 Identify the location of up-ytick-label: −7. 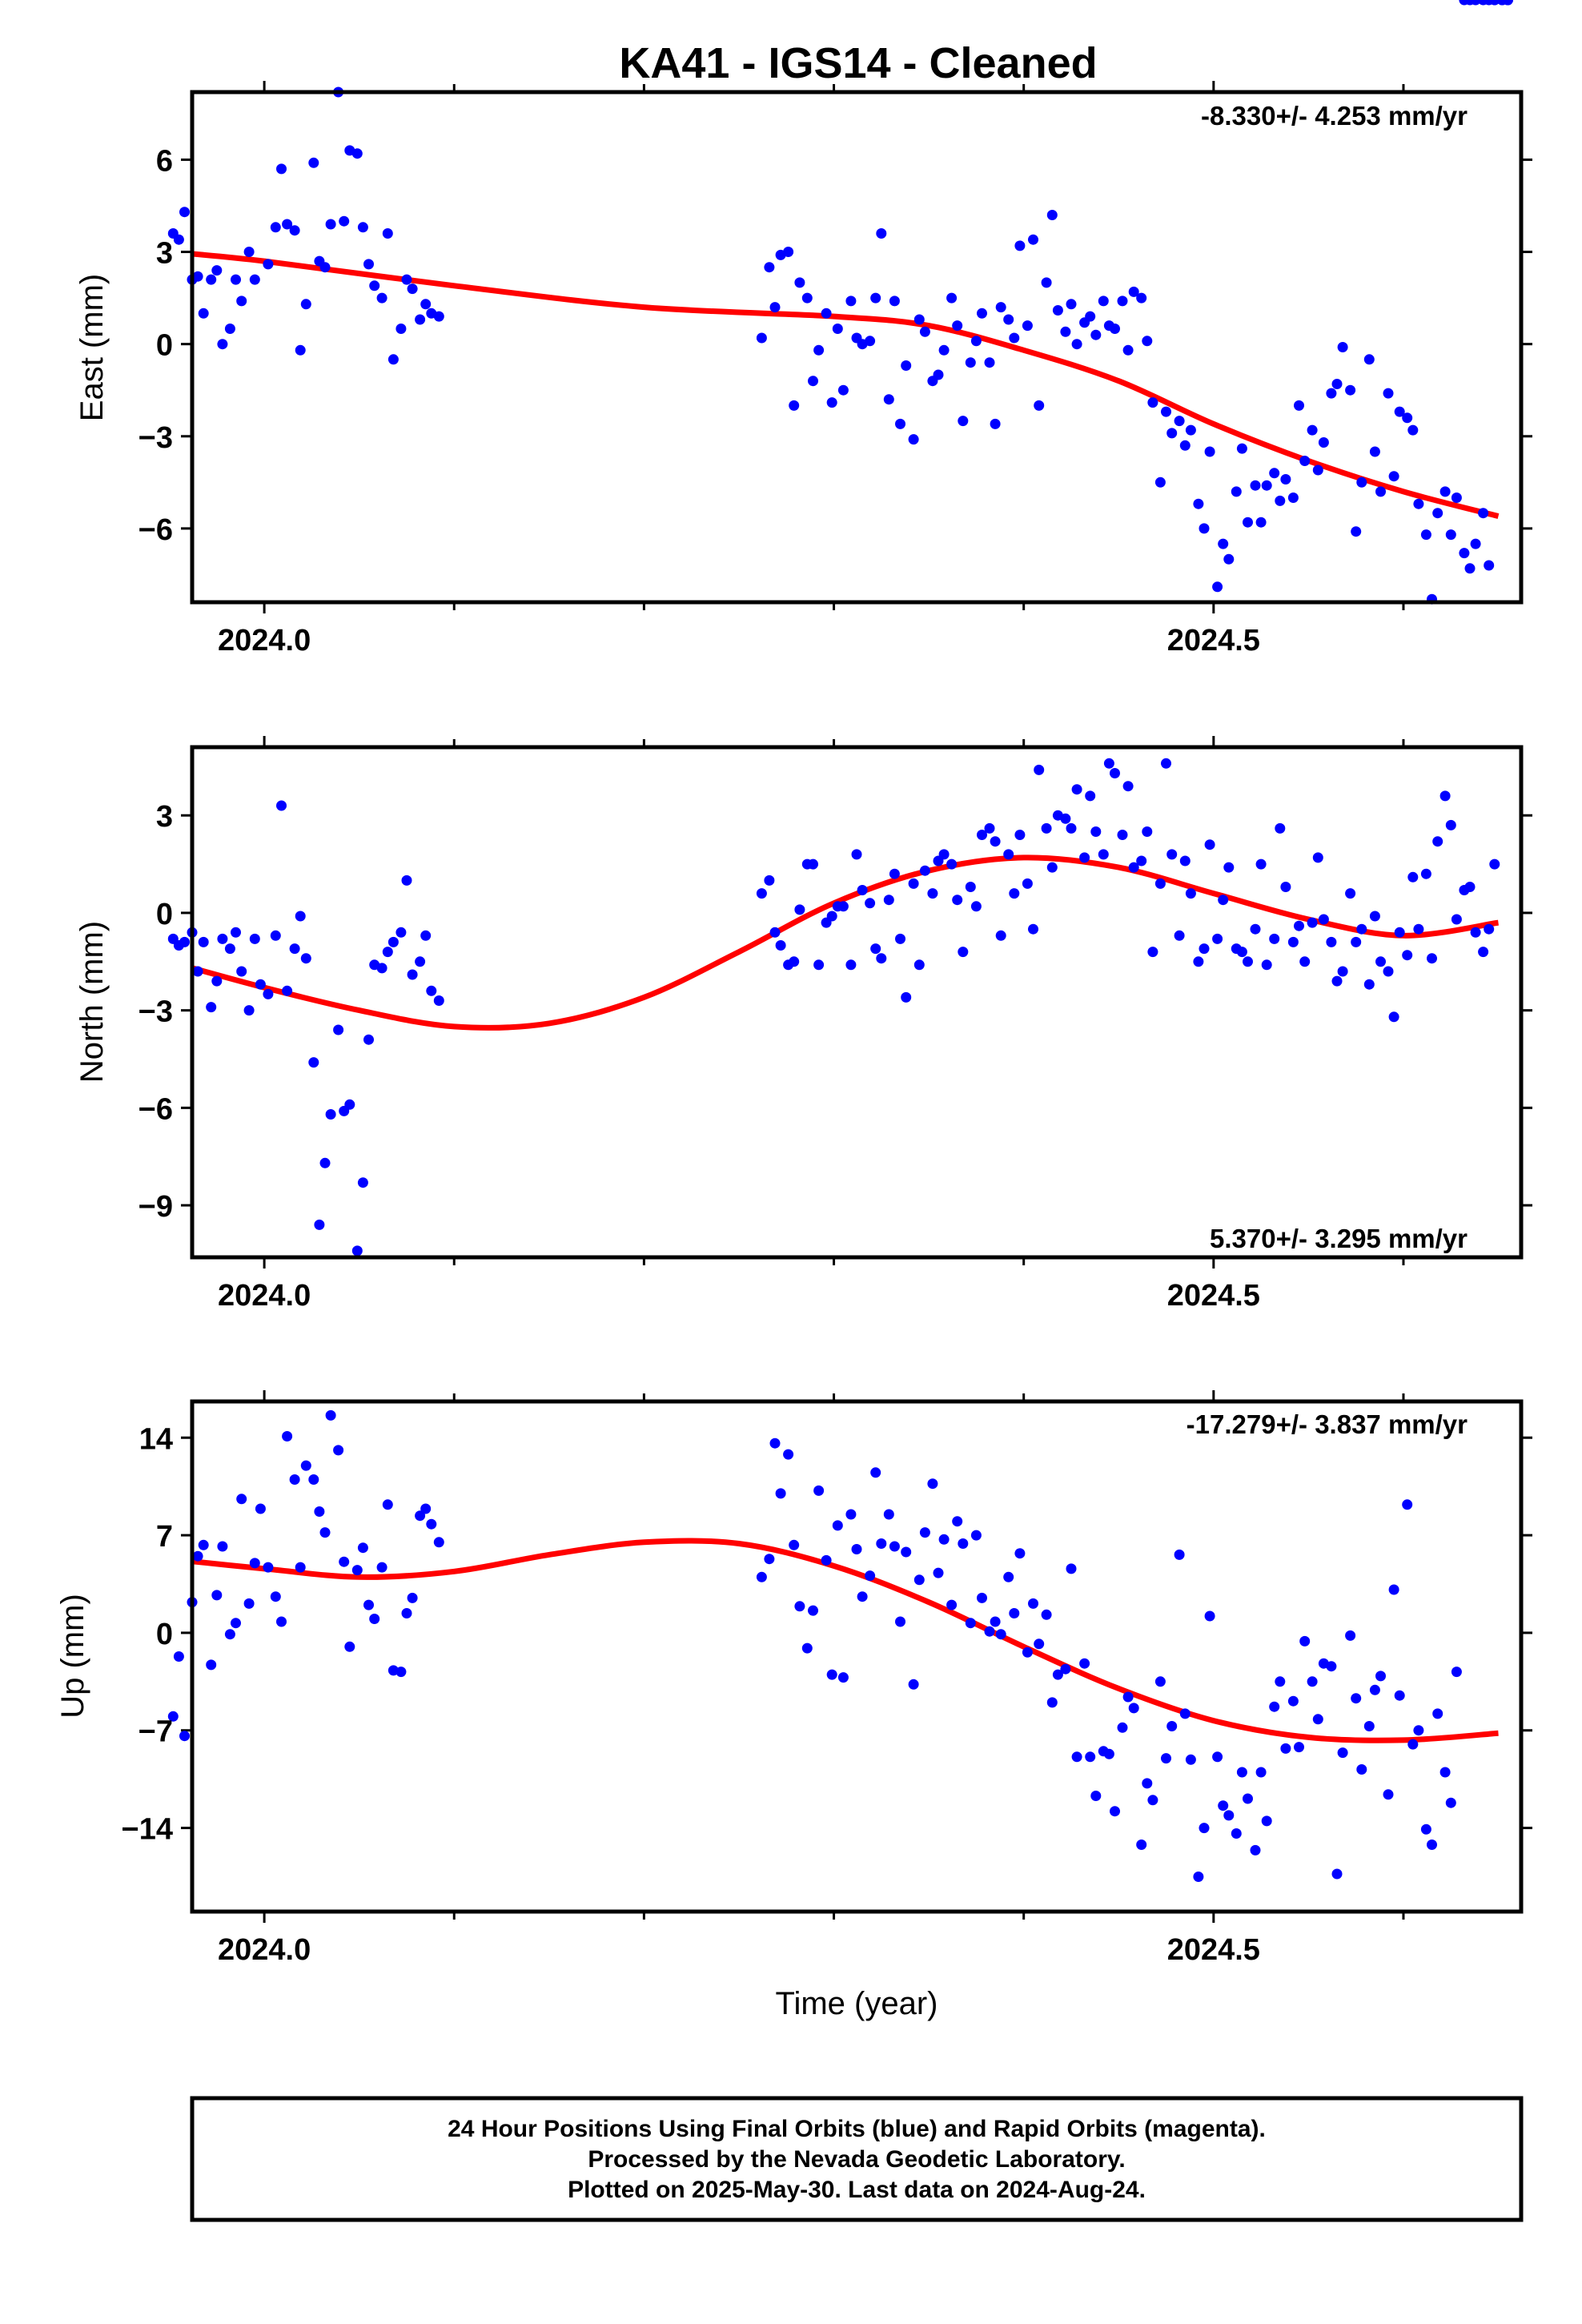
(156, 1732).